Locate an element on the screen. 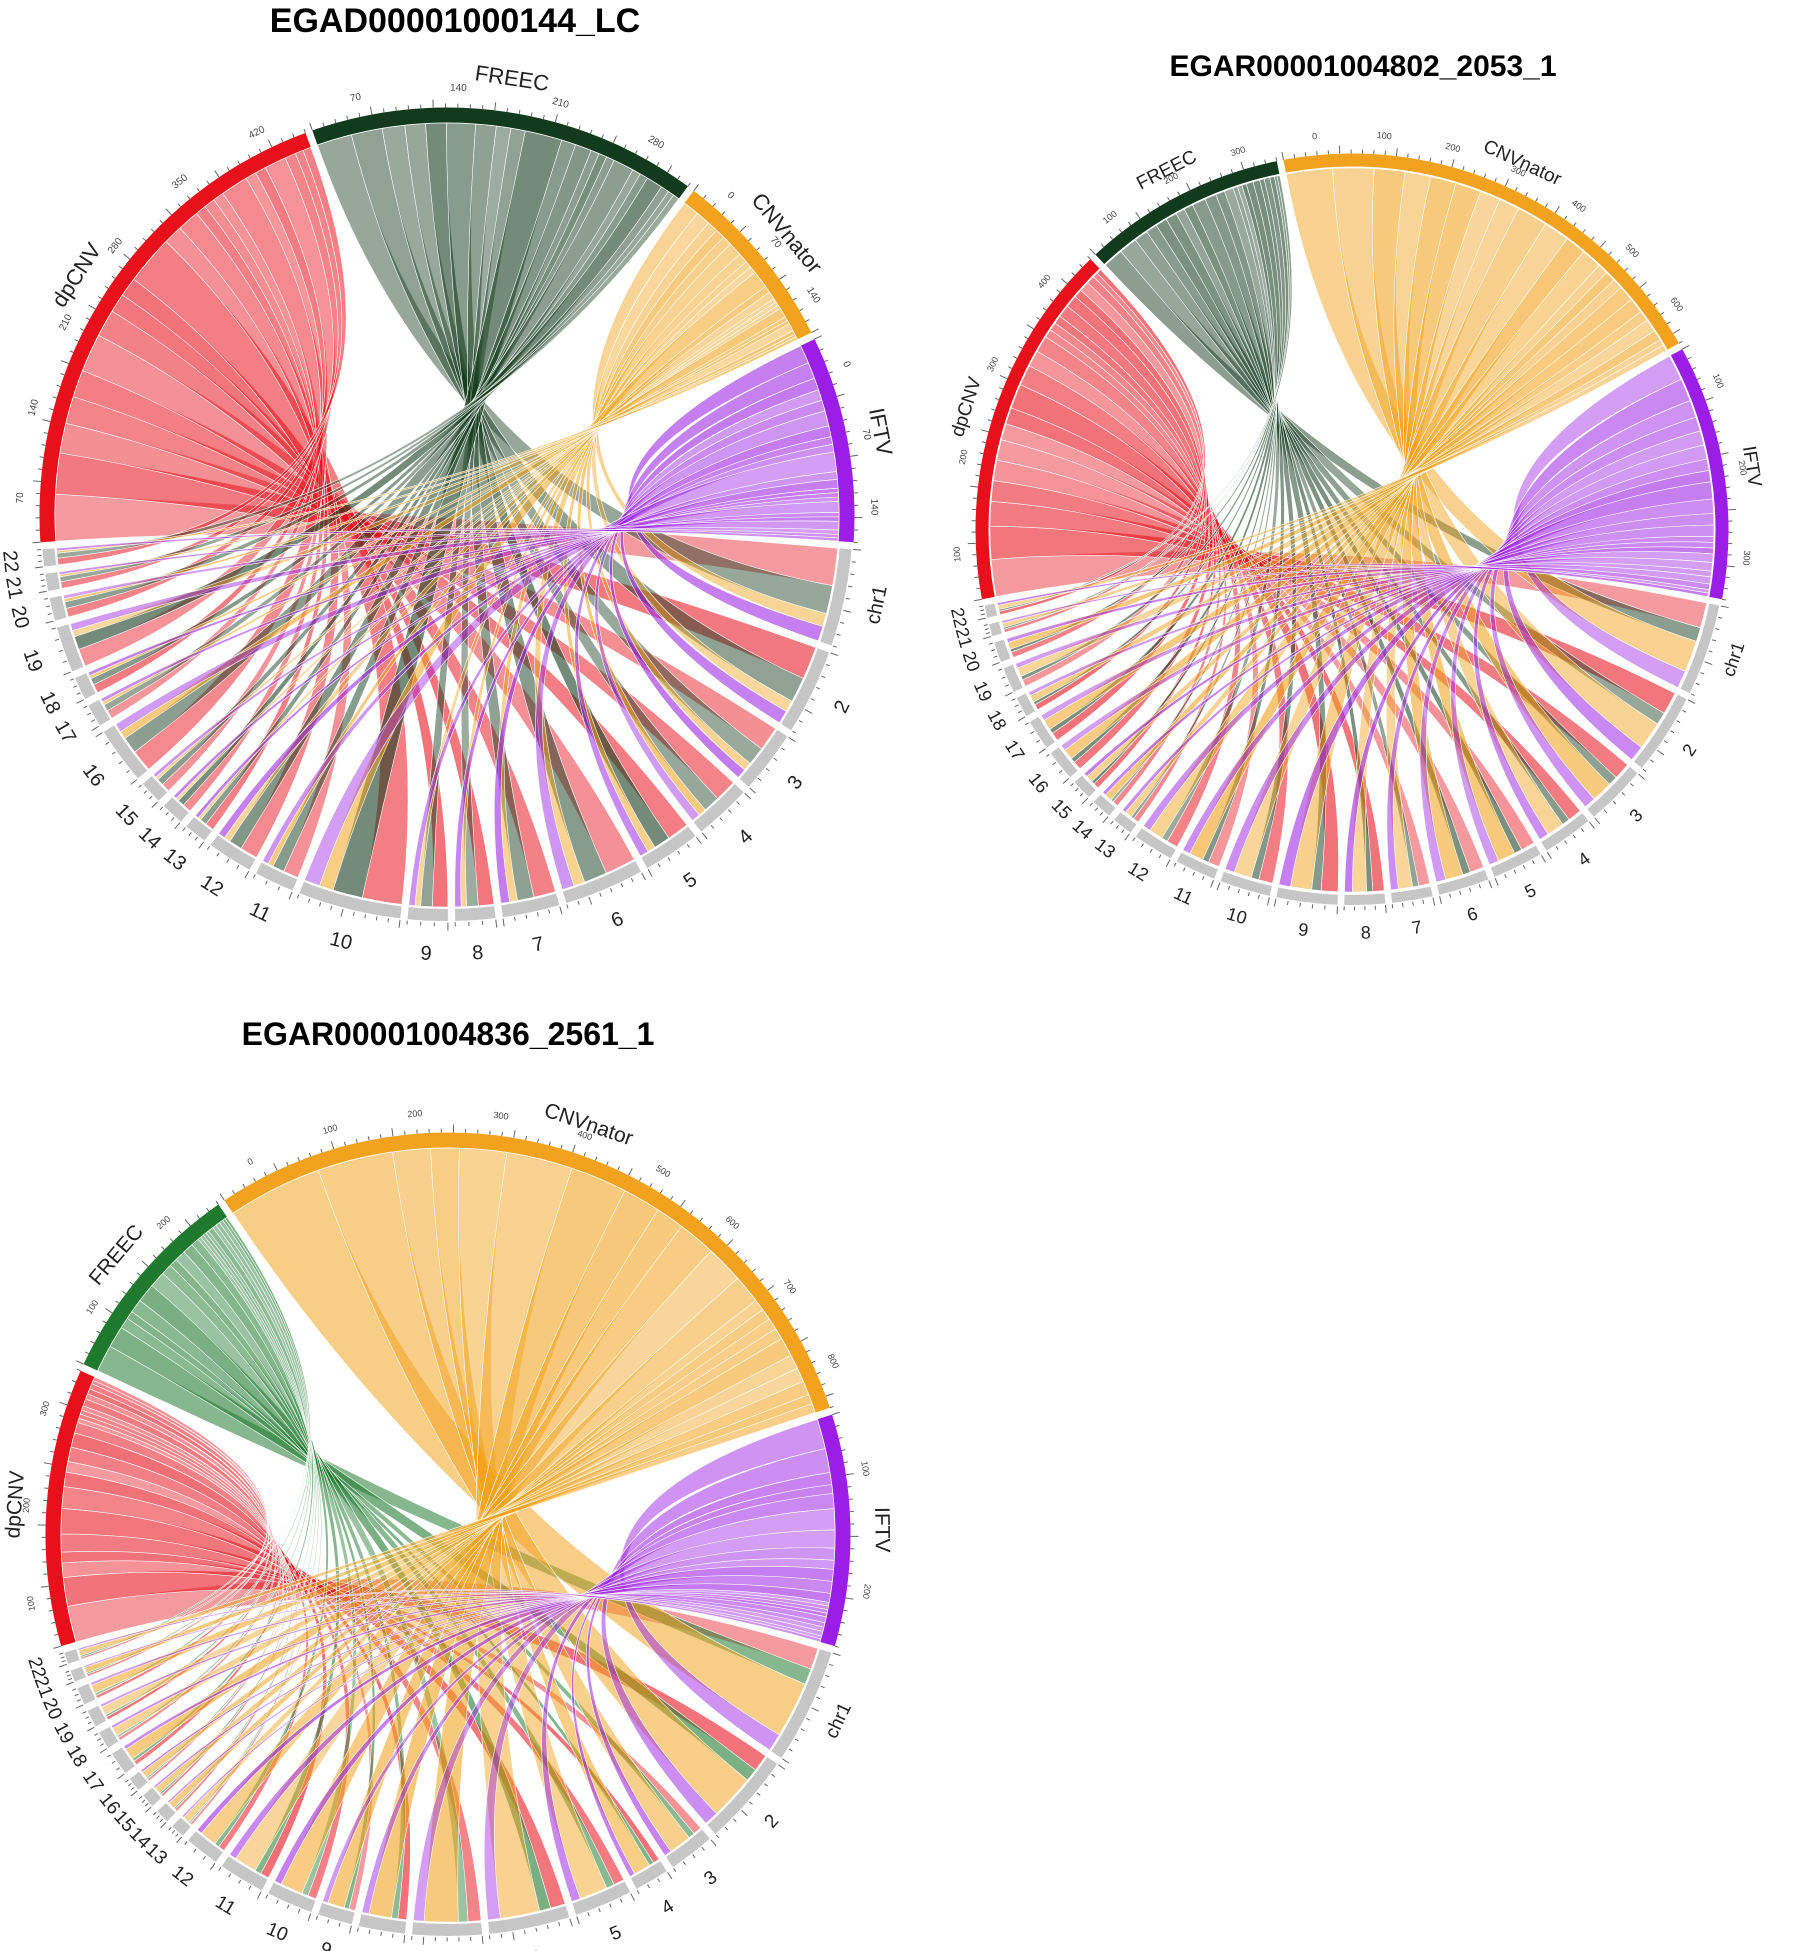 Image resolution: width=1800 pixels, height=1951 pixels. chromosome-label-18: 18 is located at coordinates (996, 720).